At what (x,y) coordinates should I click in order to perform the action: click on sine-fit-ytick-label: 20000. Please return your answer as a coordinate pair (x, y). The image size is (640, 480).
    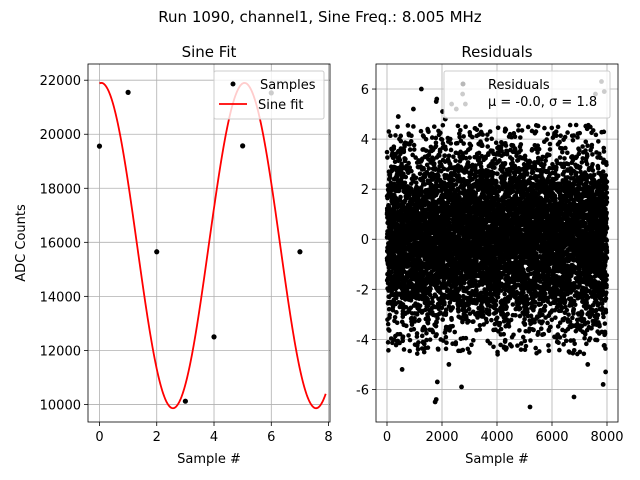
    Looking at the image, I should click on (60, 135).